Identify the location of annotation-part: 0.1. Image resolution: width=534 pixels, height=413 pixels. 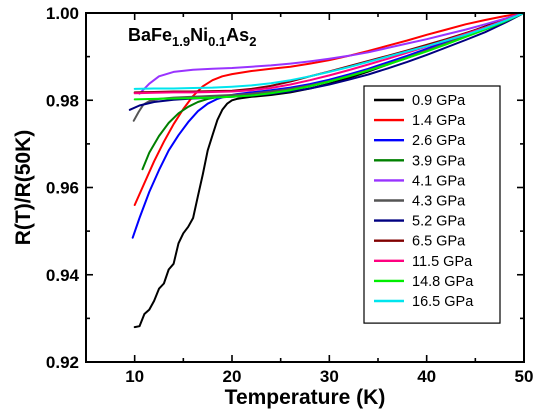
(217, 41).